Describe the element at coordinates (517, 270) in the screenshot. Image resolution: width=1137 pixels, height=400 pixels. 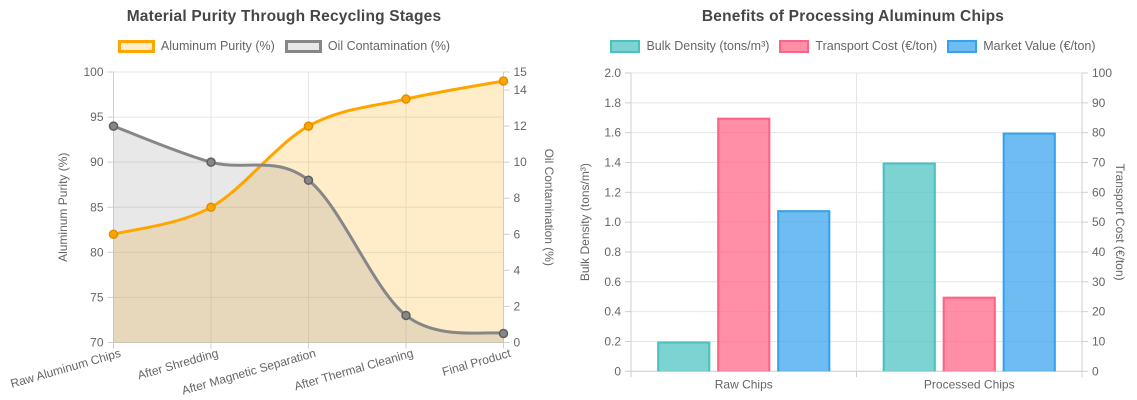
I see `right-tick-label: 4` at that location.